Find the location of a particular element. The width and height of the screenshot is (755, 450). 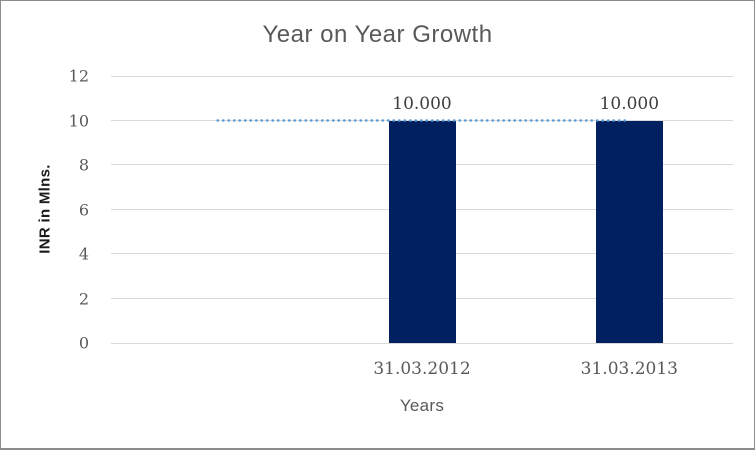

y-tick-label-0: 0 is located at coordinates (83, 343).